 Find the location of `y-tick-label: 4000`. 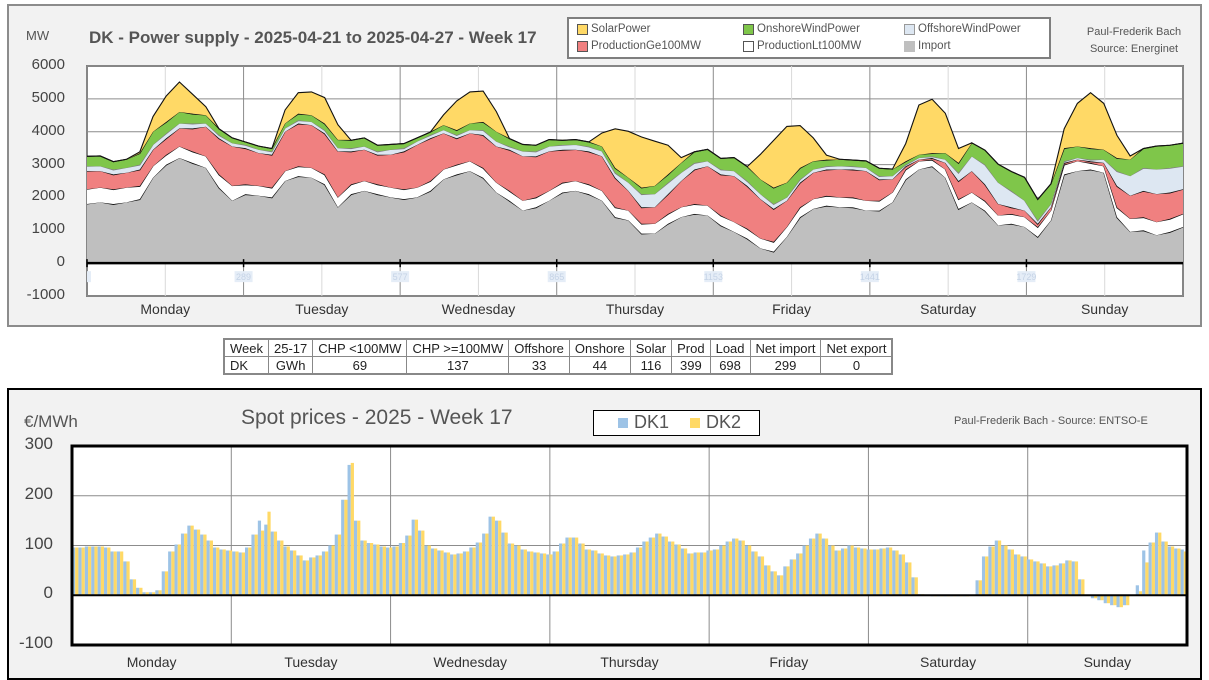

y-tick-label: 4000 is located at coordinates (48, 130).